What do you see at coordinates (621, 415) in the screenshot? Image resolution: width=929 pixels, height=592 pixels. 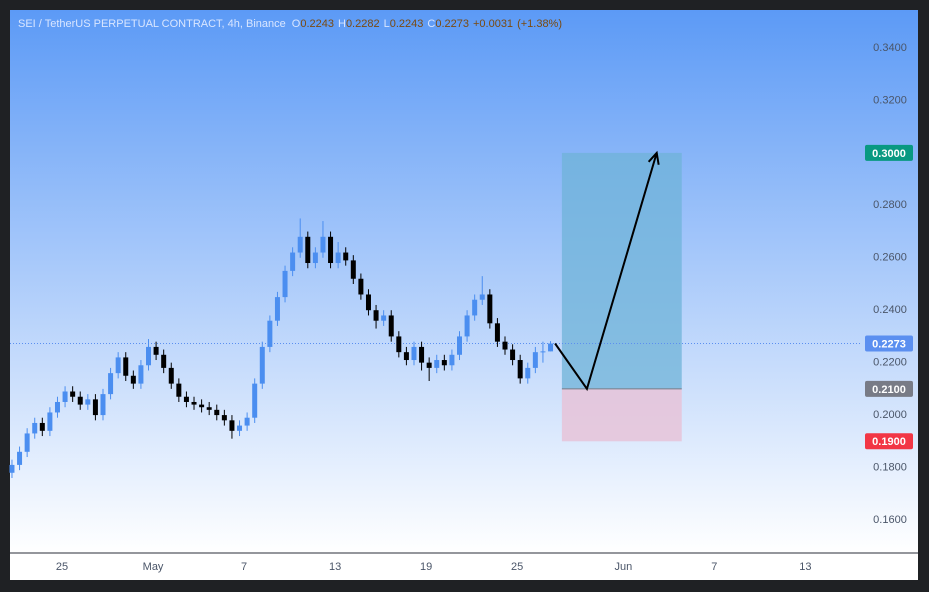 I see `loss-zone` at bounding box center [621, 415].